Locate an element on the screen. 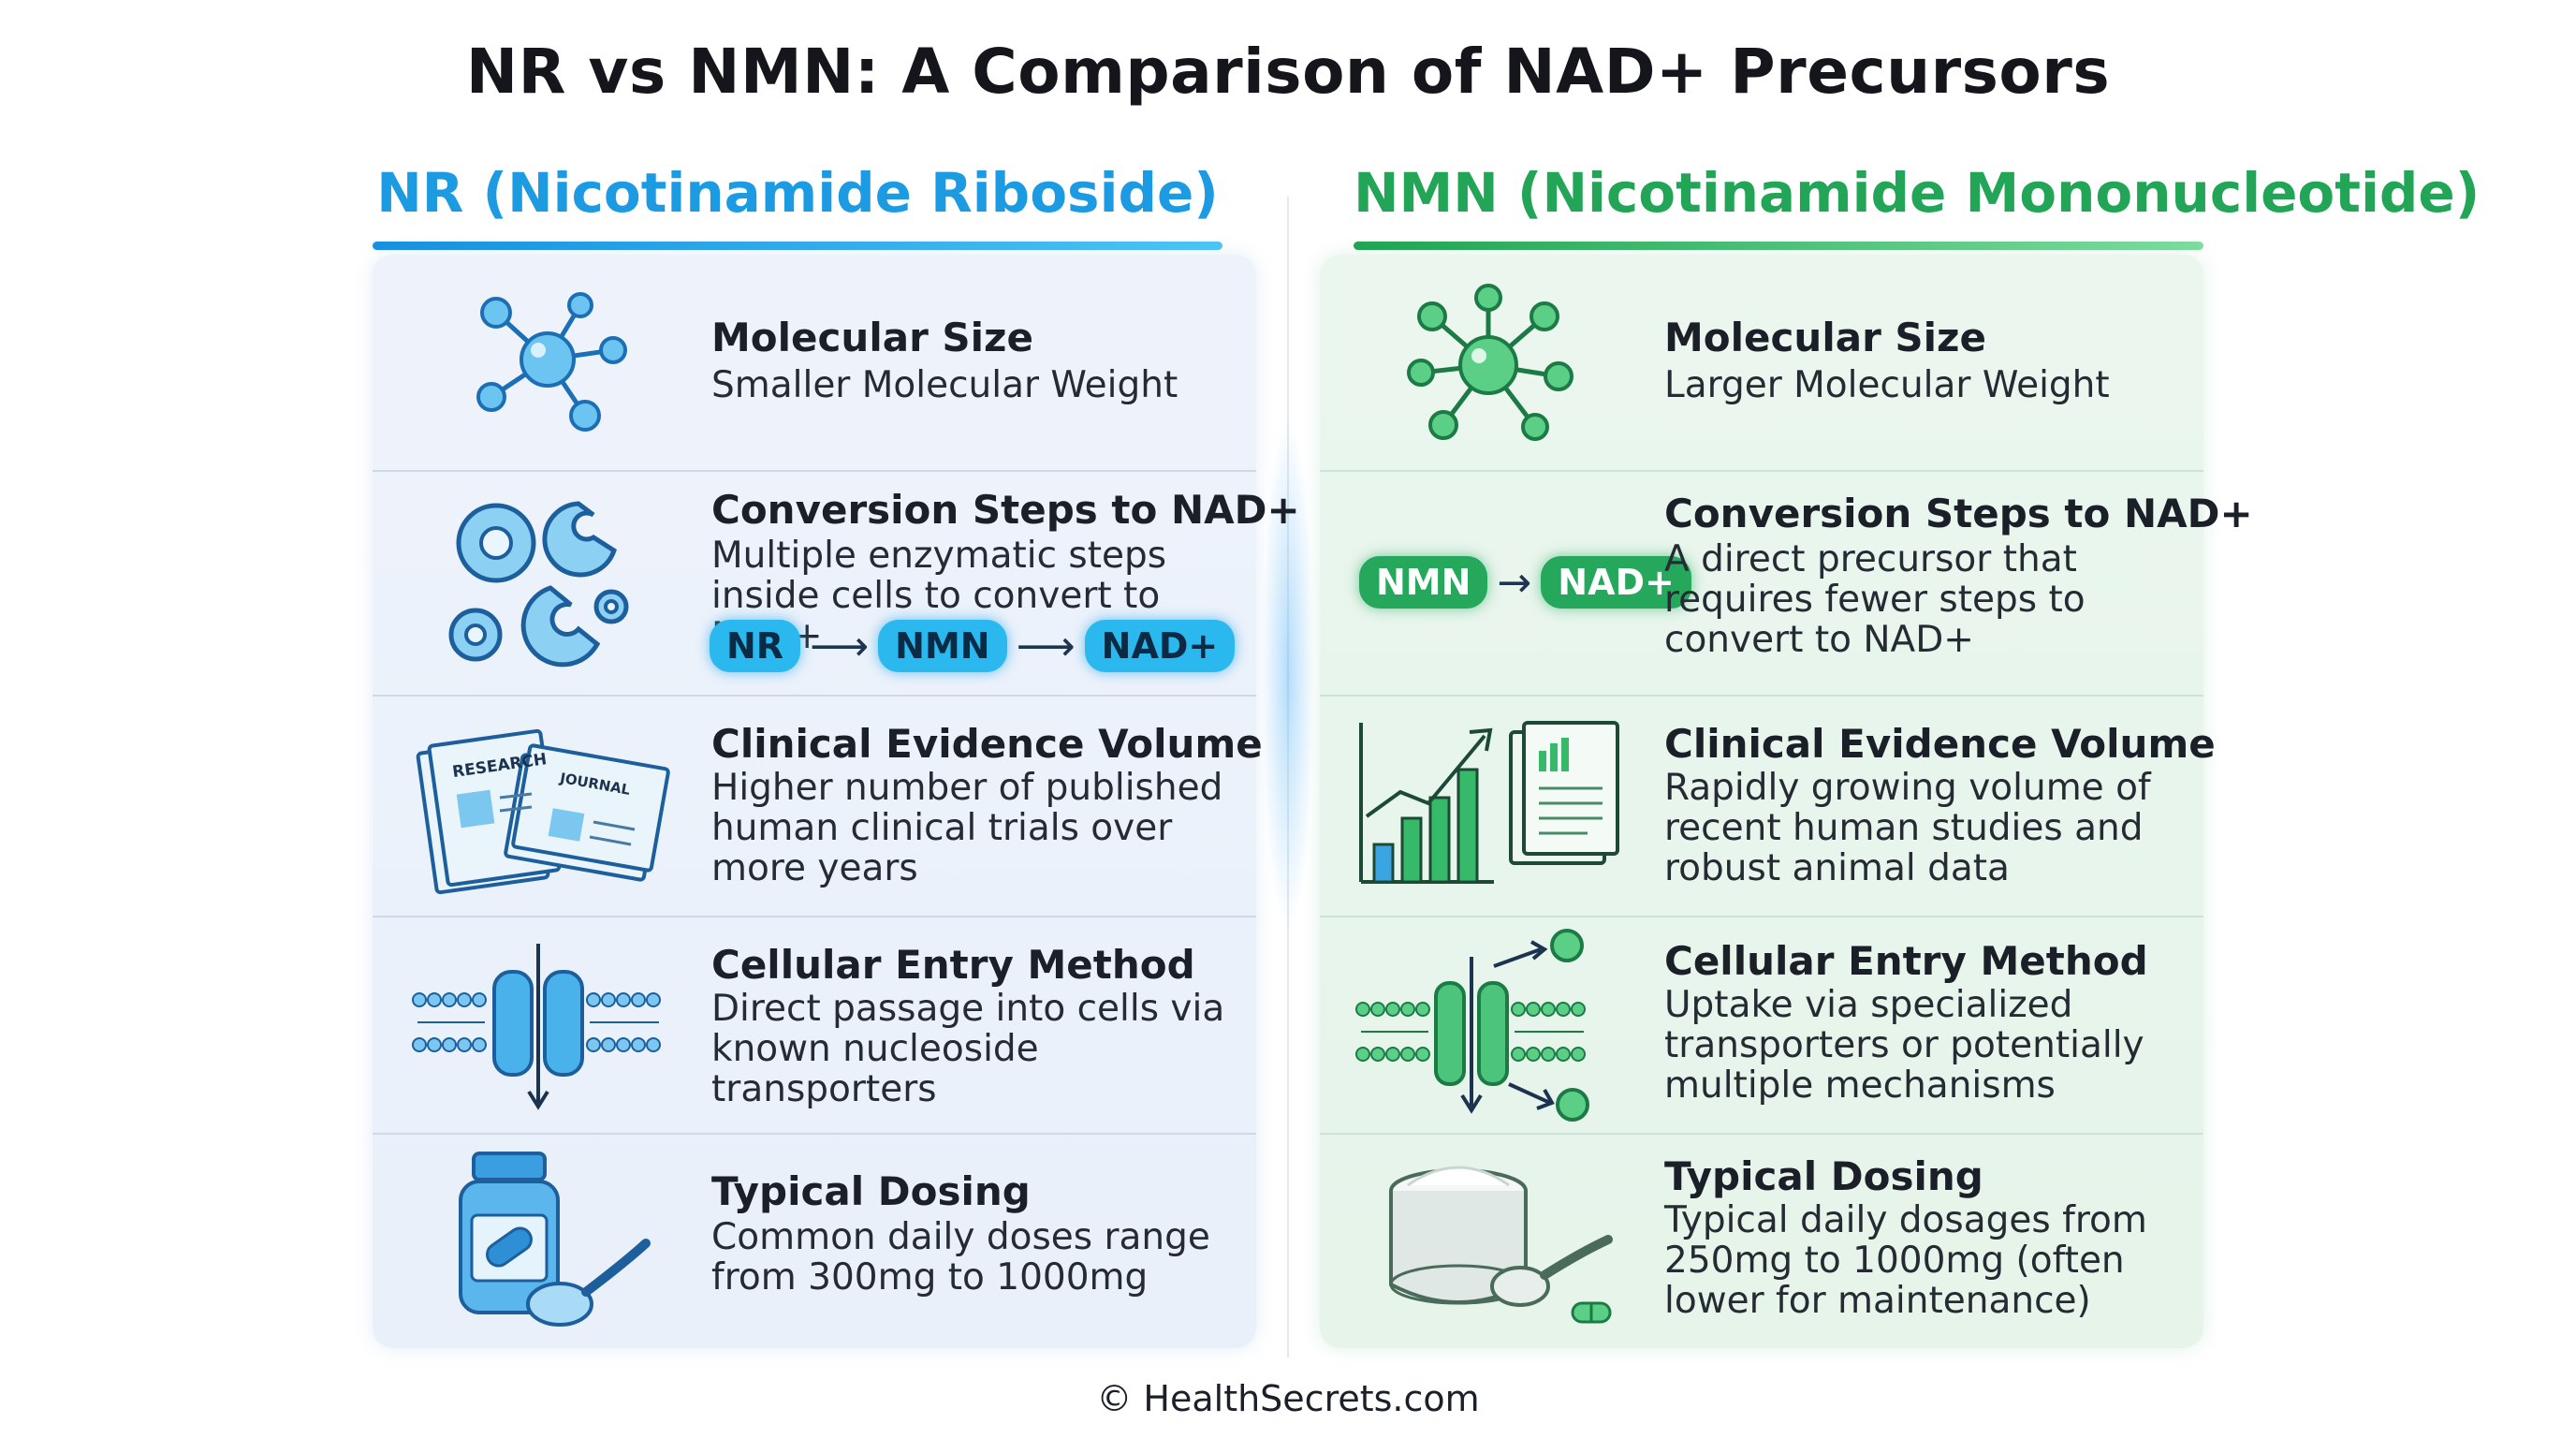 This screenshot has width=2576, height=1438. center-glow is located at coordinates (1288, 674).